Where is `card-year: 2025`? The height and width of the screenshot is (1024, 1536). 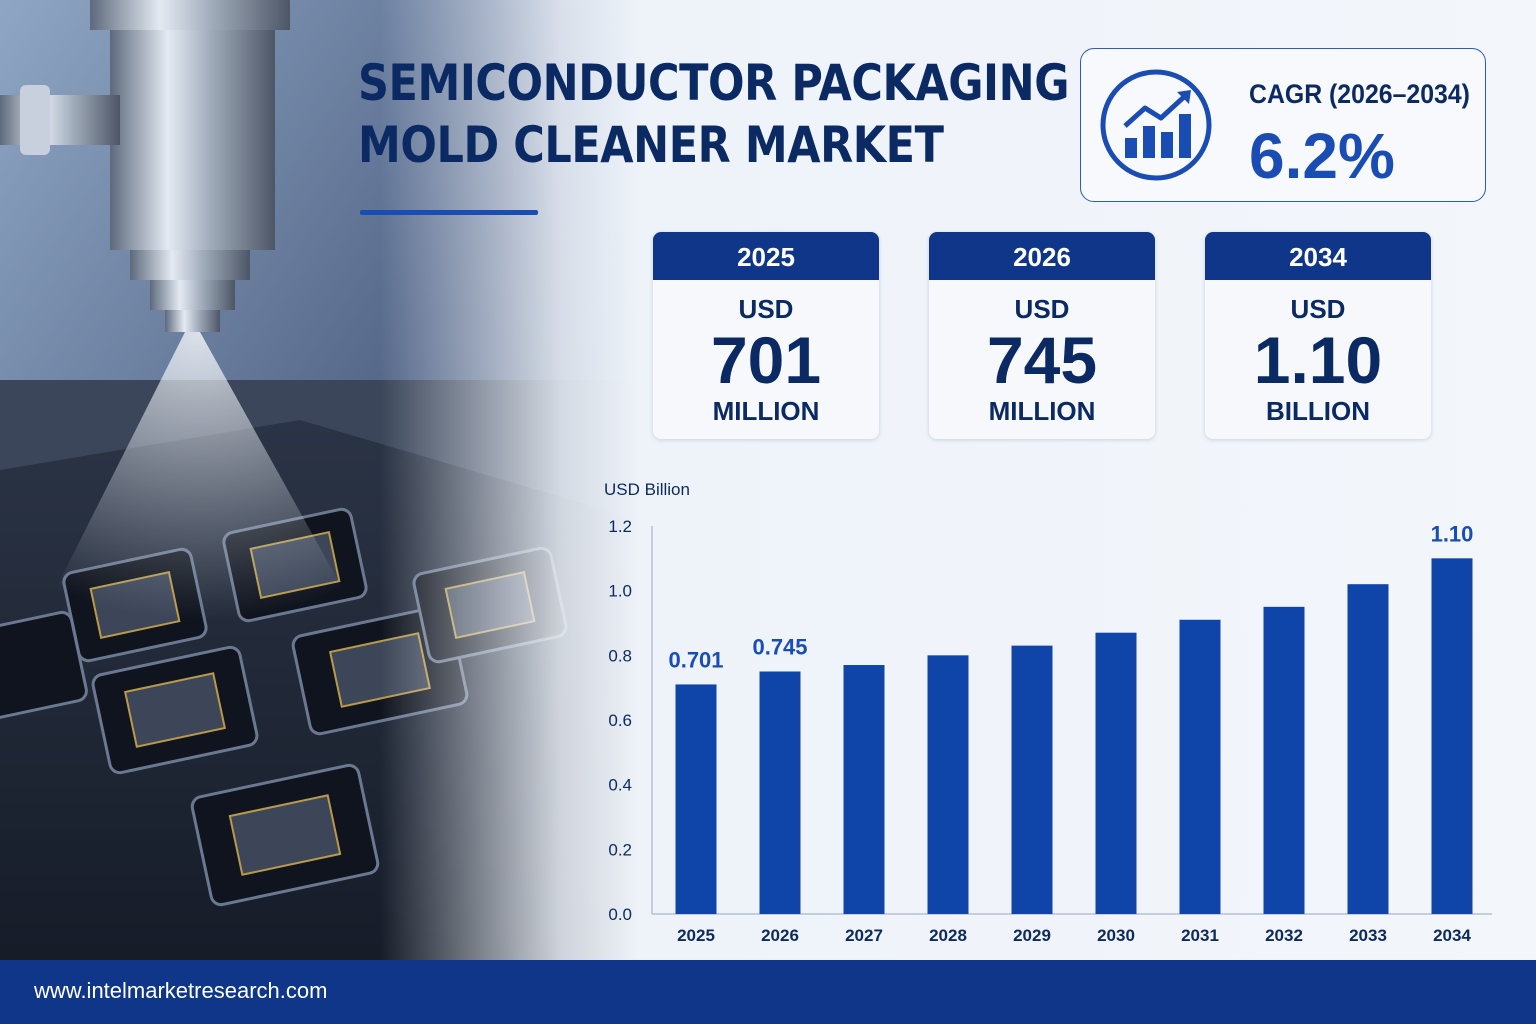 card-year: 2025 is located at coordinates (766, 256).